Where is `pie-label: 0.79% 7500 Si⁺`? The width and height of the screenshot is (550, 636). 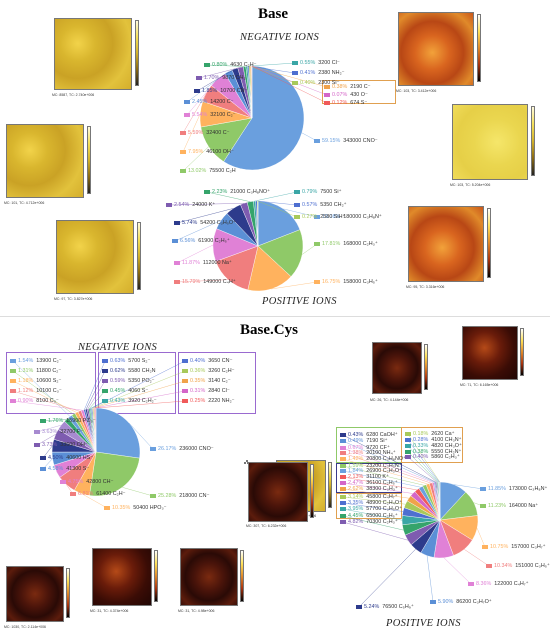
pie-label: 0.79% 7500 Si⁺ is located at coordinates (317, 192).